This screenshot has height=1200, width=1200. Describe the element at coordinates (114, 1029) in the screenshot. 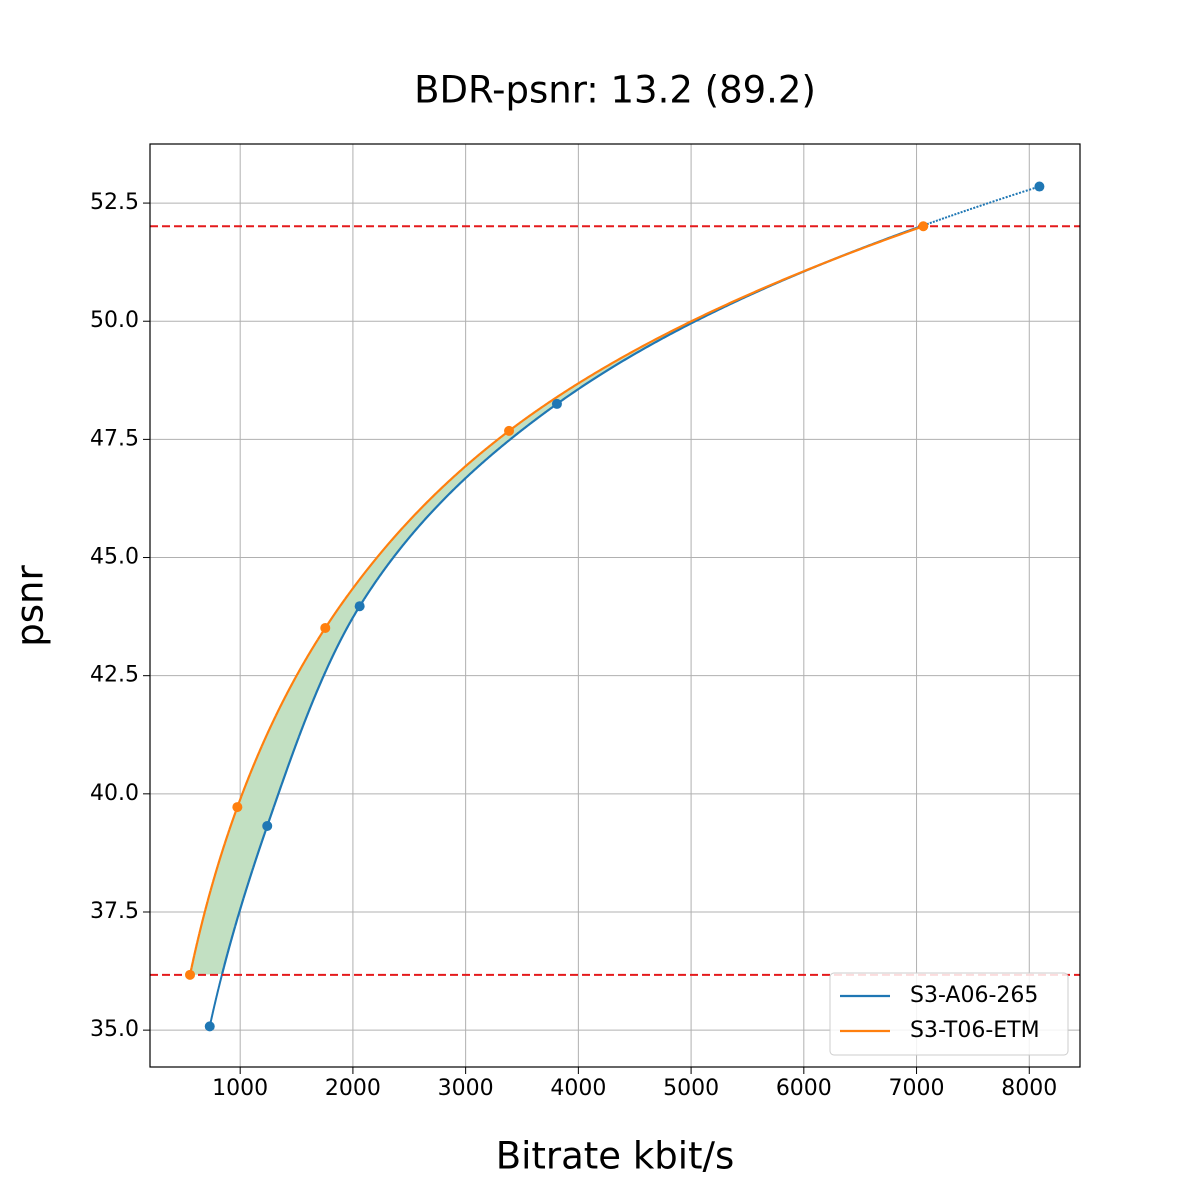

I see `y-tick-label: 35.0` at that location.